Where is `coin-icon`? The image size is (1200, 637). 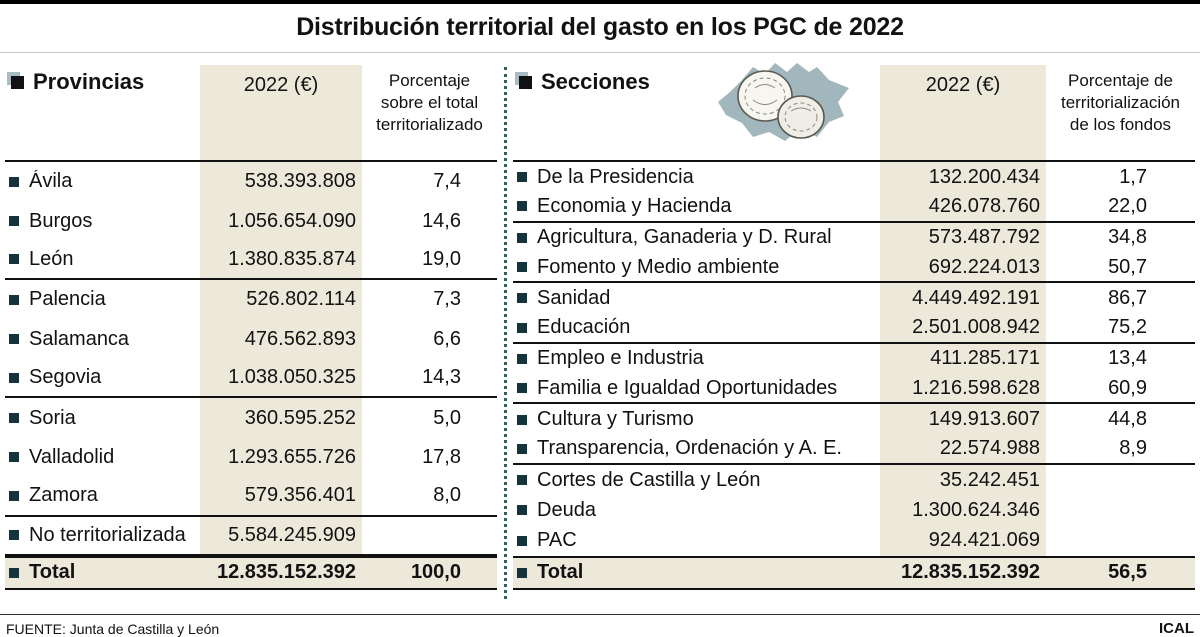 coin-icon is located at coordinates (765, 96).